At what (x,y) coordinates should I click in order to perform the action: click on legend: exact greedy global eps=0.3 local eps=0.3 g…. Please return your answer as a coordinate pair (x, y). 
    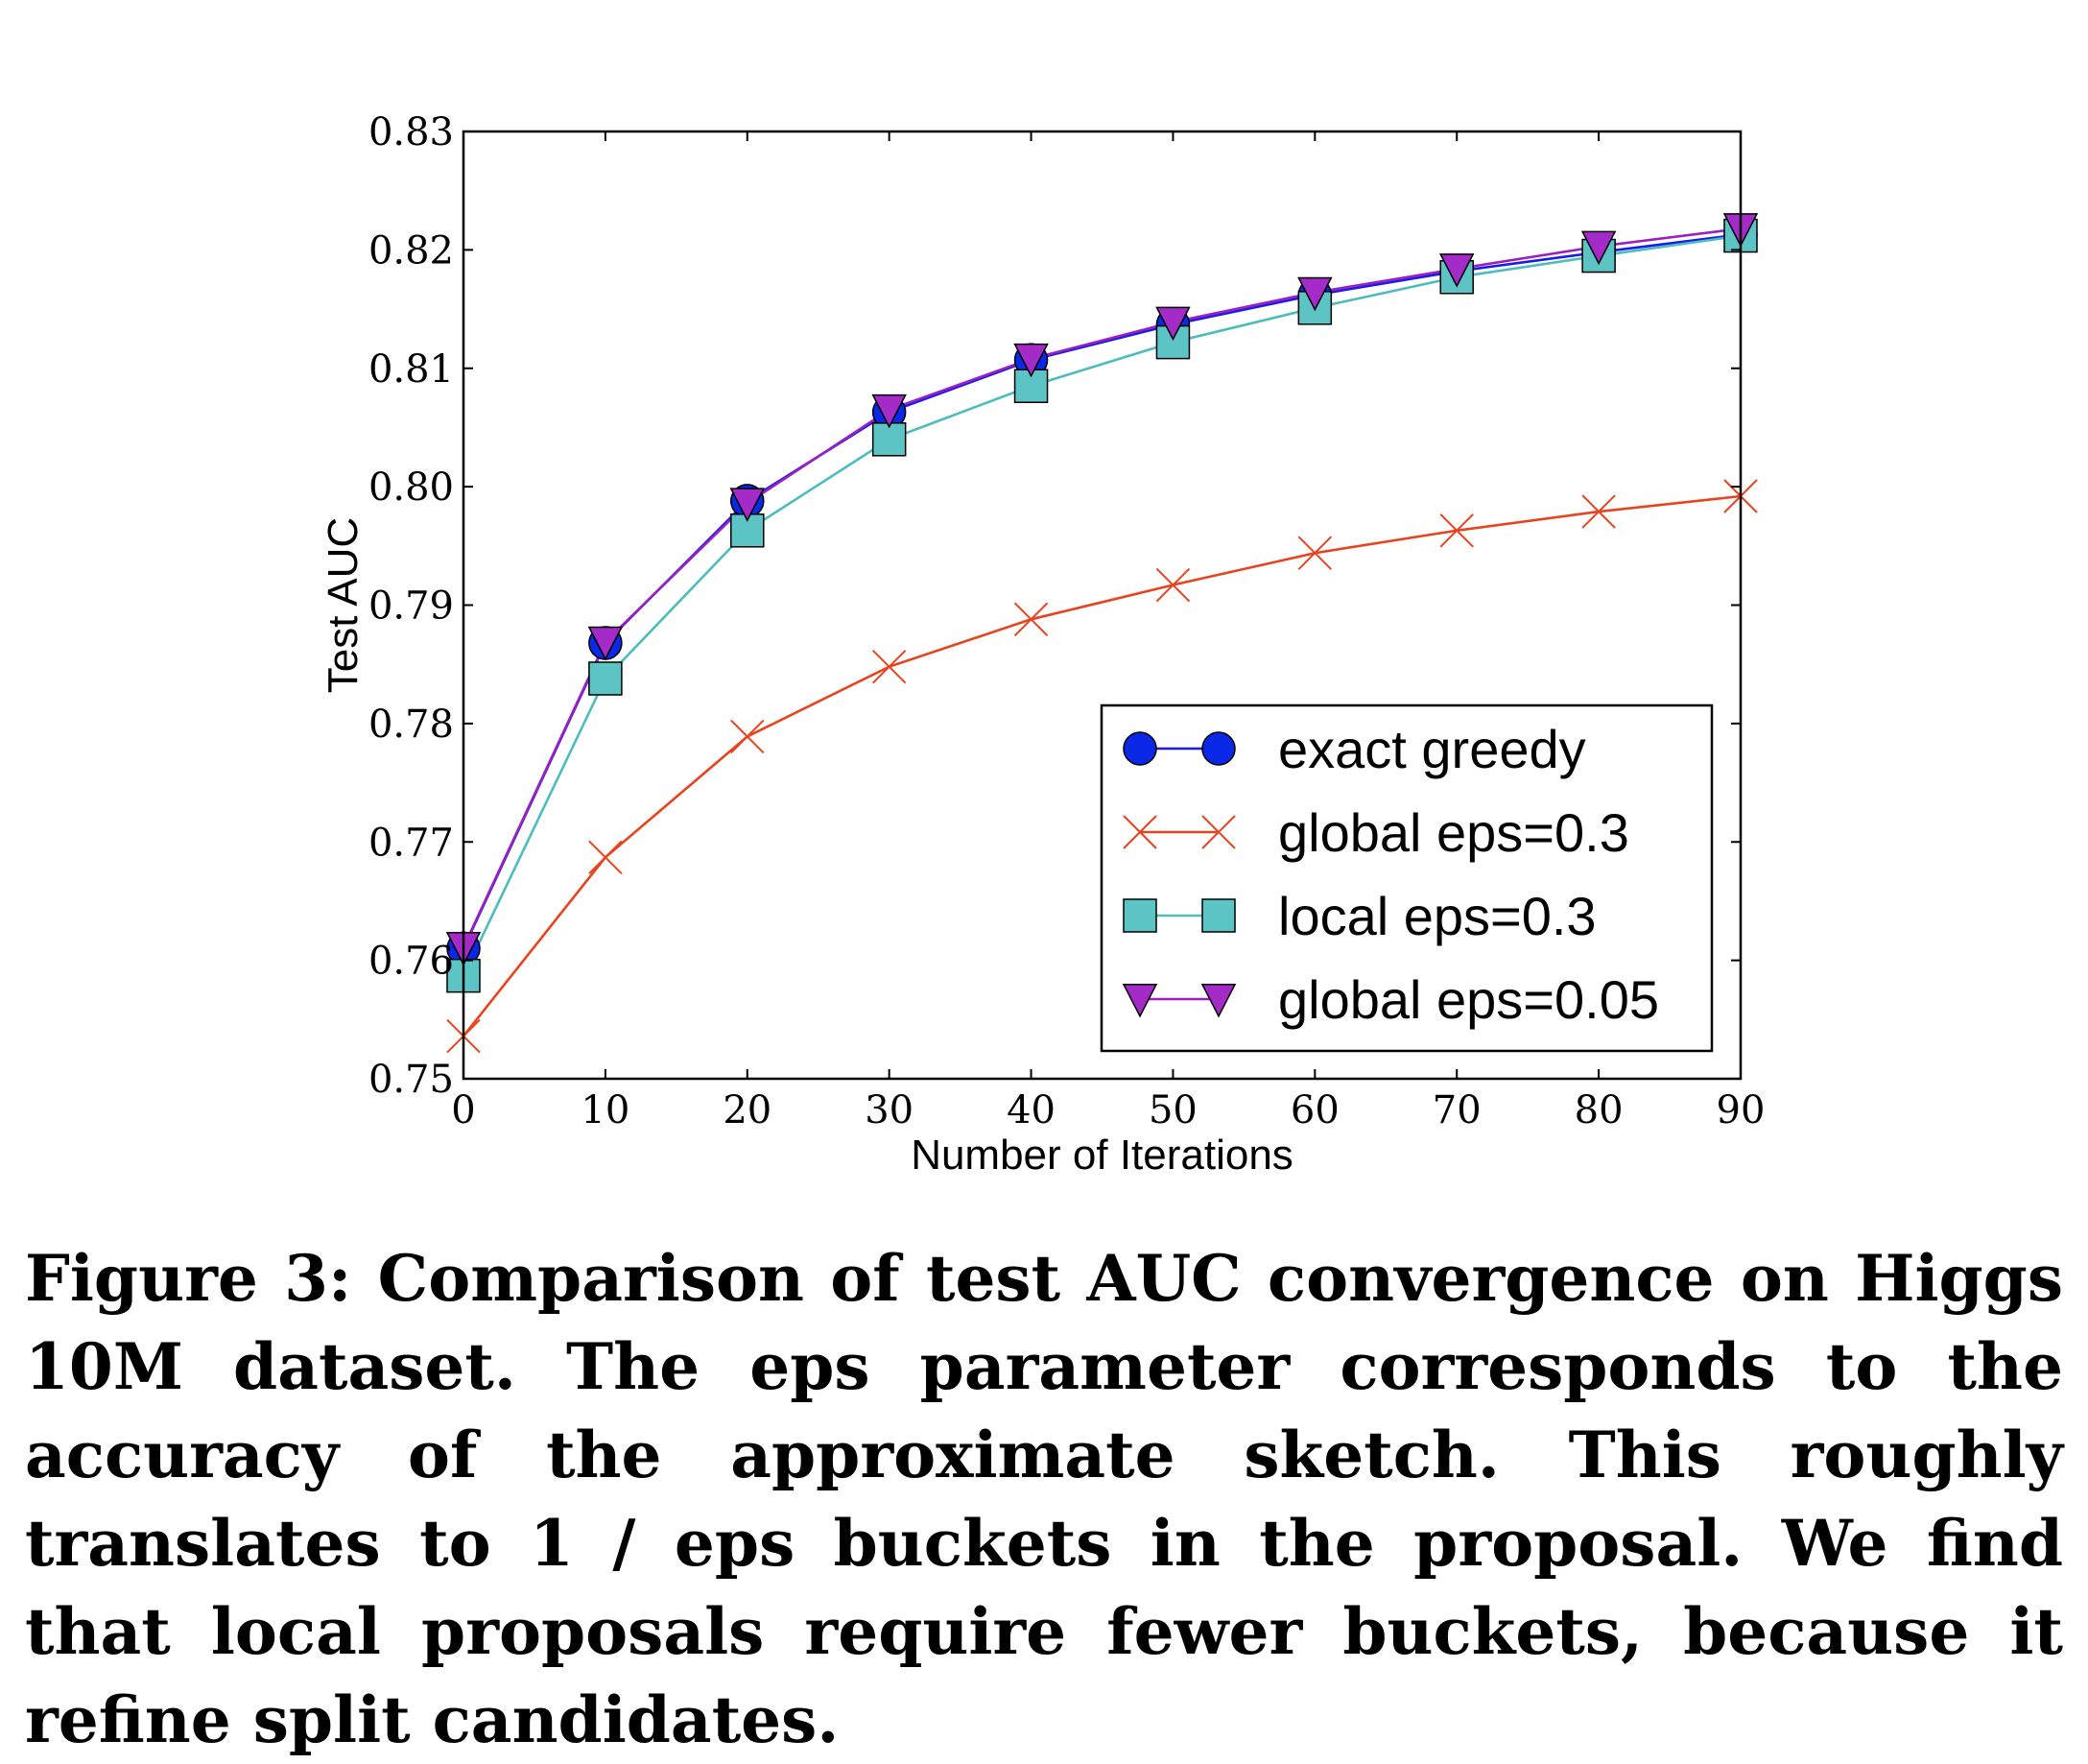
    Looking at the image, I should click on (1407, 878).